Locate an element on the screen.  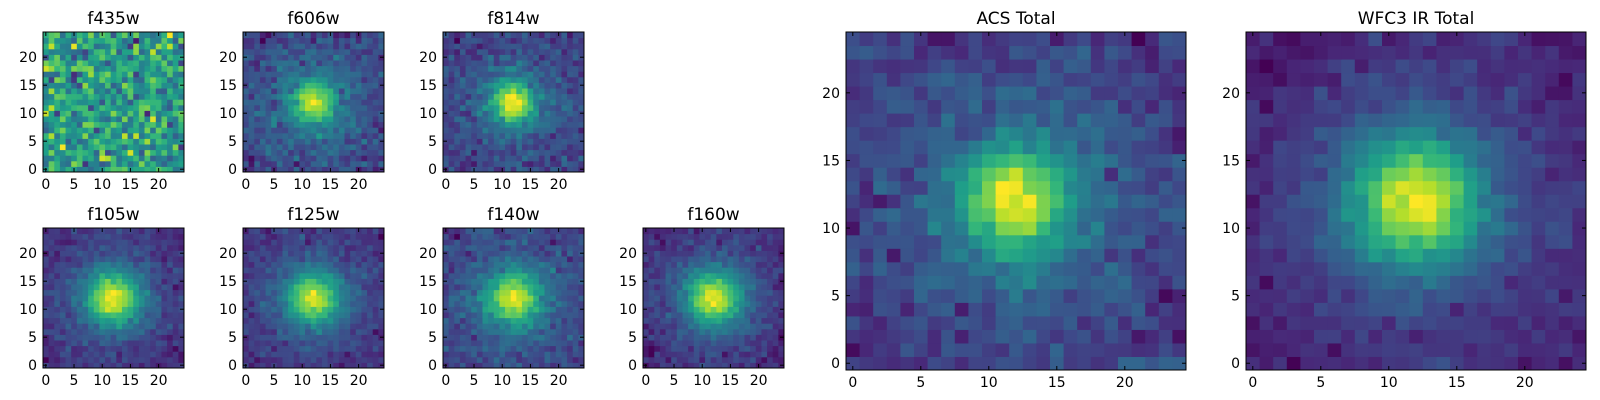
x-tick-label: 10 is located at coordinates (502, 185).